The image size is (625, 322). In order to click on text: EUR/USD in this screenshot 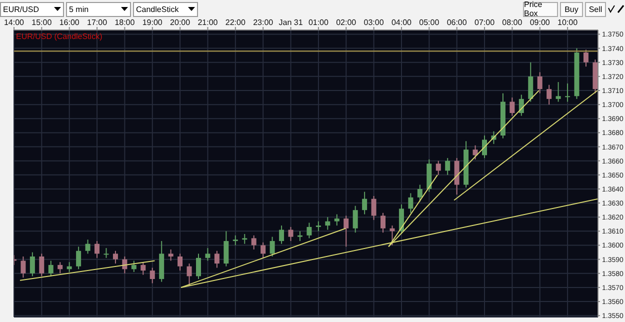, I will do `click(21, 9)`.